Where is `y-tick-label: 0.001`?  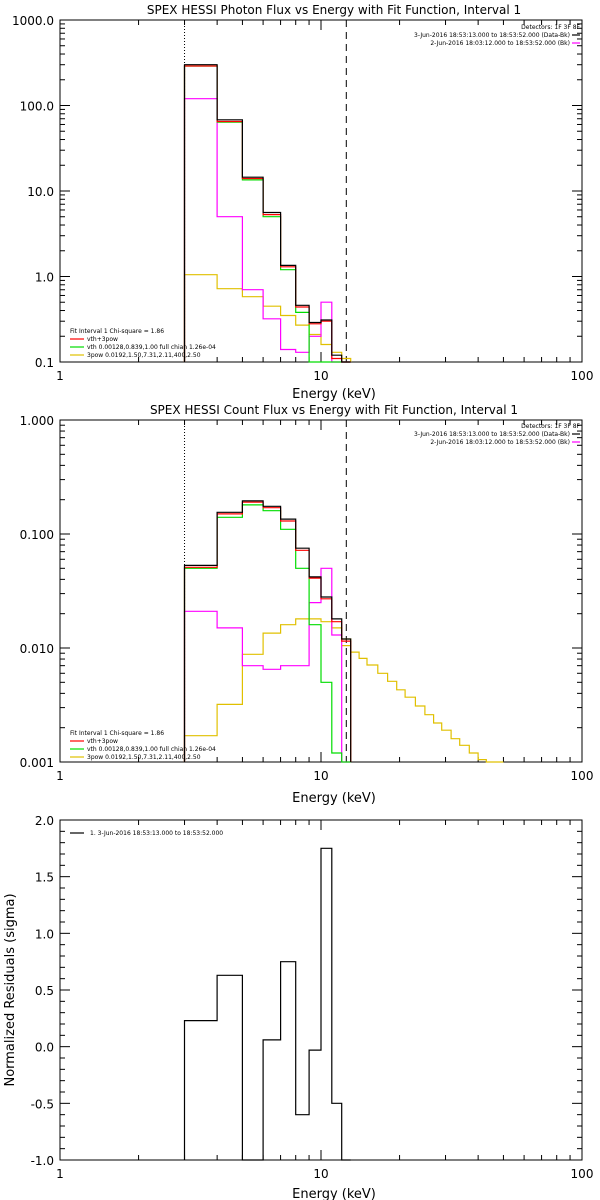
y-tick-label: 0.001 is located at coordinates (37, 763).